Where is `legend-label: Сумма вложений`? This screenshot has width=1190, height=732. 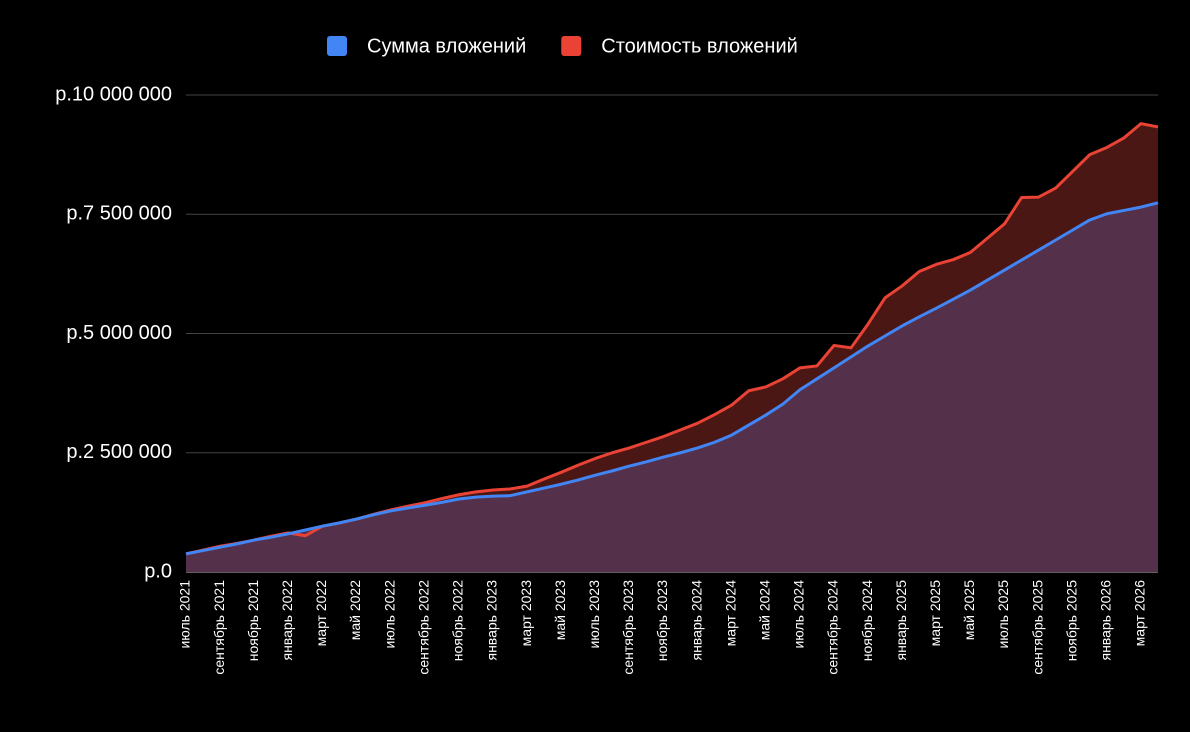 legend-label: Сумма вложений is located at coordinates (446, 46).